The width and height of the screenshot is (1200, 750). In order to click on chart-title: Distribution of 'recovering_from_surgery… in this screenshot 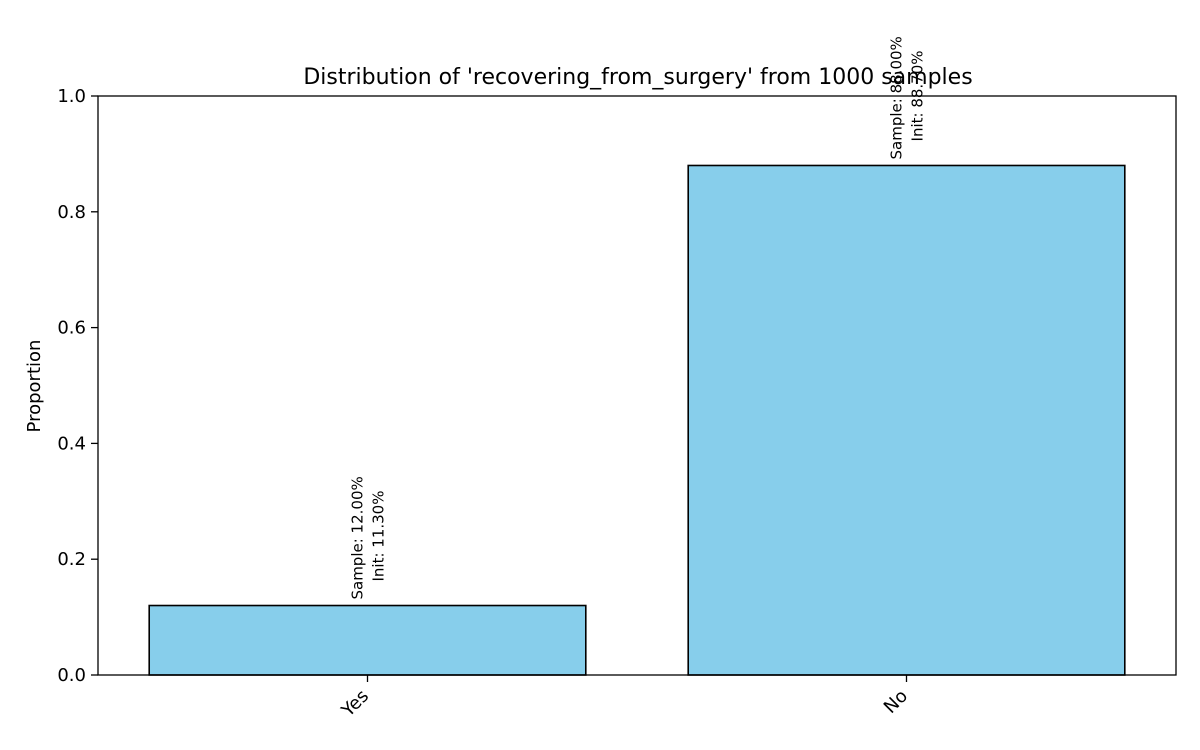, I will do `click(637, 77)`.